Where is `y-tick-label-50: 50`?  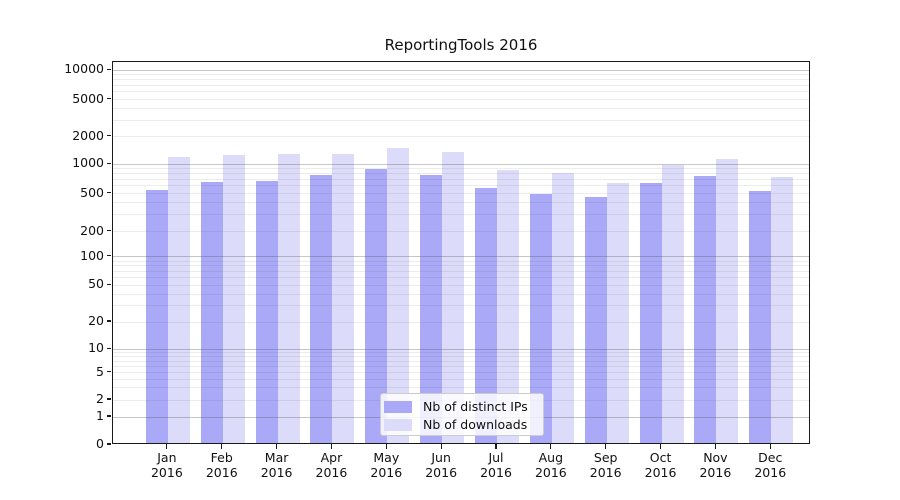
y-tick-label-50: 50 is located at coordinates (96, 284).